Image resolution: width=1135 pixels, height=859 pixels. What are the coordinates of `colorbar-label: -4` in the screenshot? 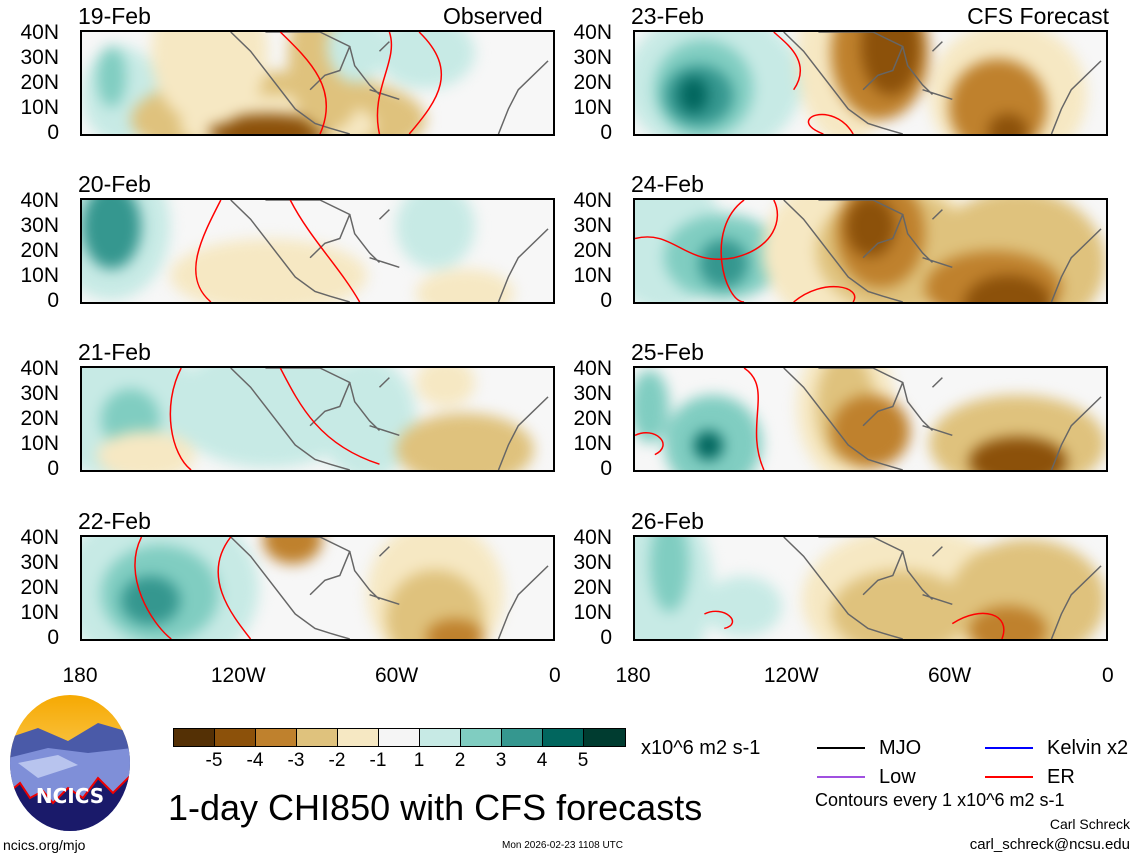 It's located at (255, 760).